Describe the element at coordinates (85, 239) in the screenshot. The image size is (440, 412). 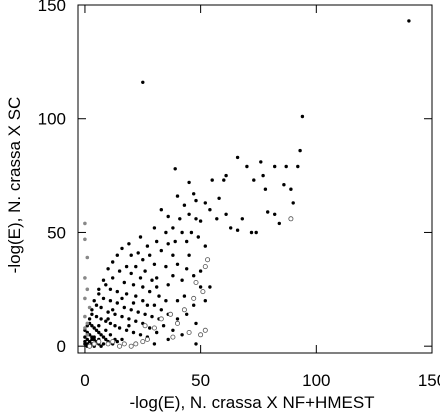
I see `point-gray` at that location.